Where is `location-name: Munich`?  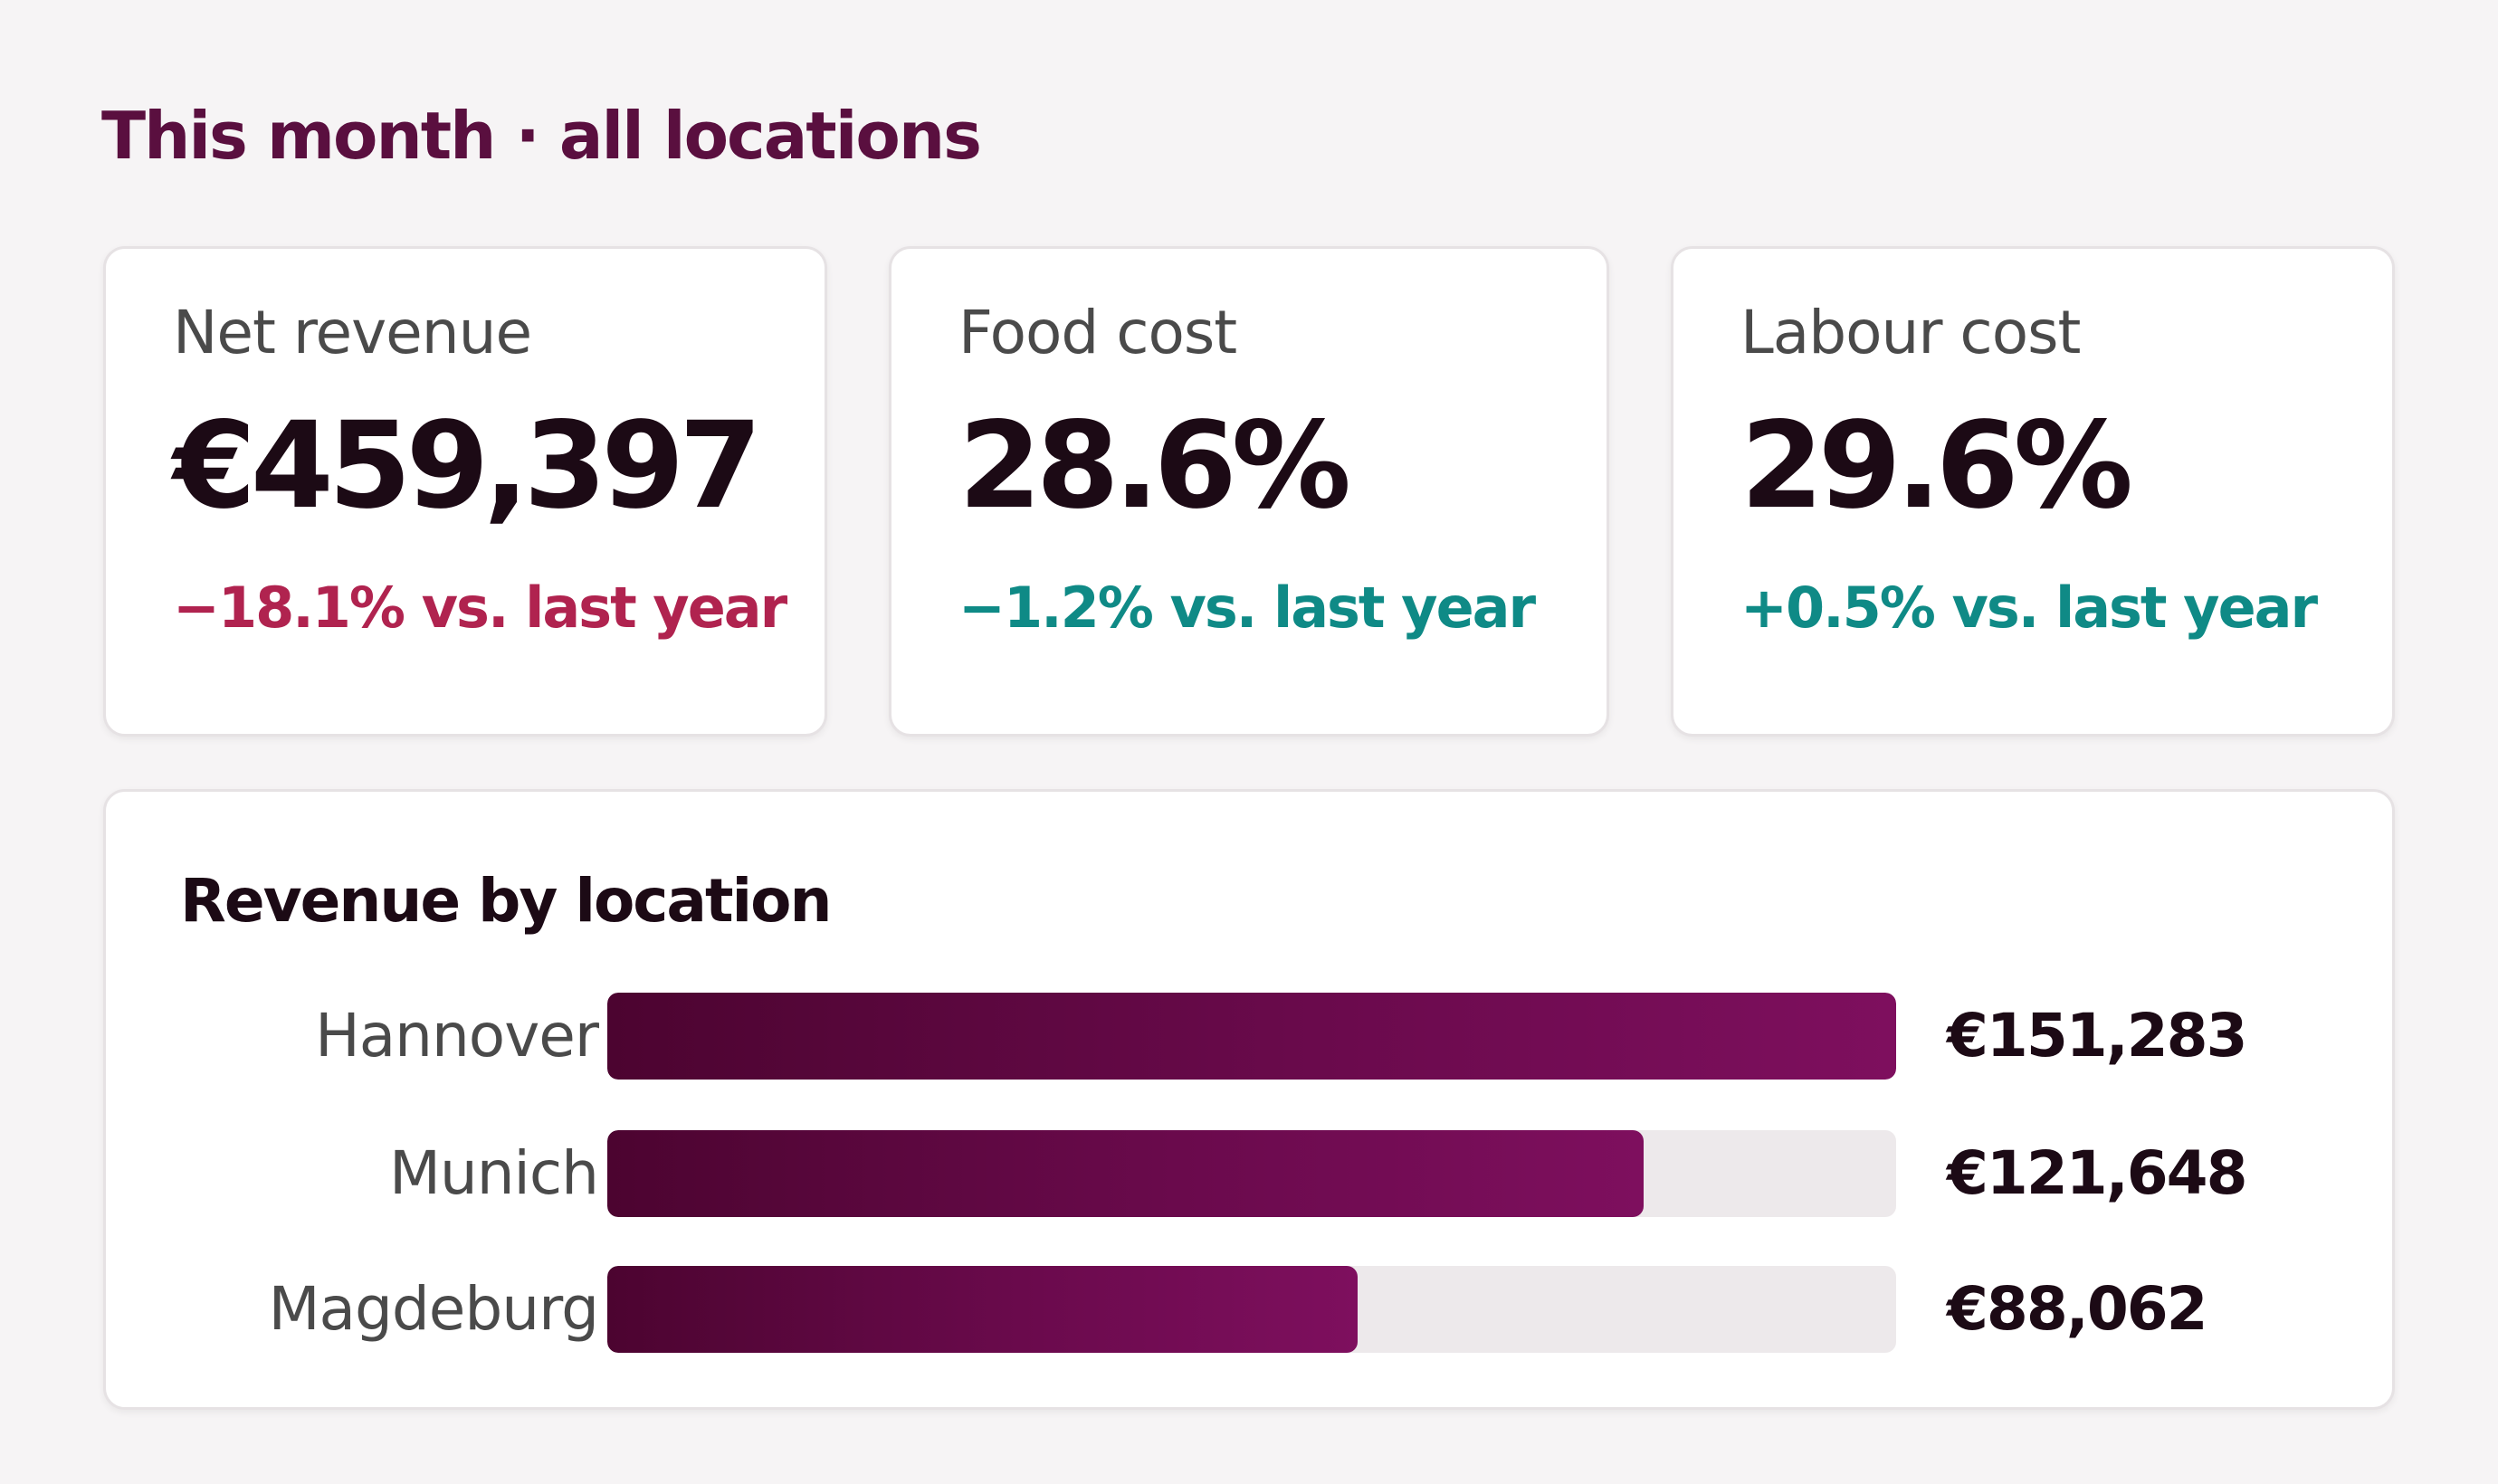
location-name: Munich is located at coordinates (494, 1173).